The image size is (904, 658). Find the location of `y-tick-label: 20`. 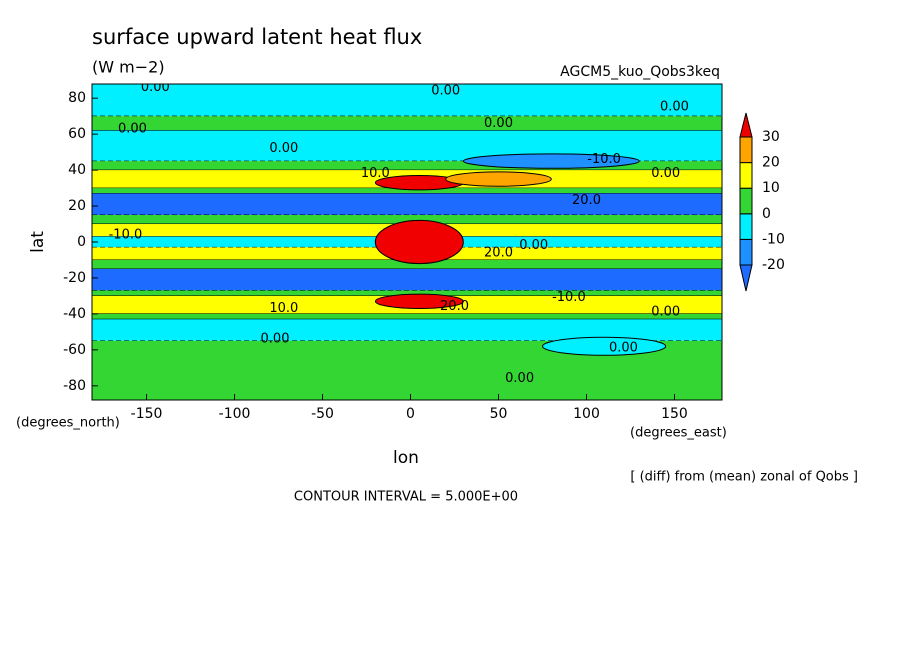

y-tick-label: 20 is located at coordinates (77, 206).